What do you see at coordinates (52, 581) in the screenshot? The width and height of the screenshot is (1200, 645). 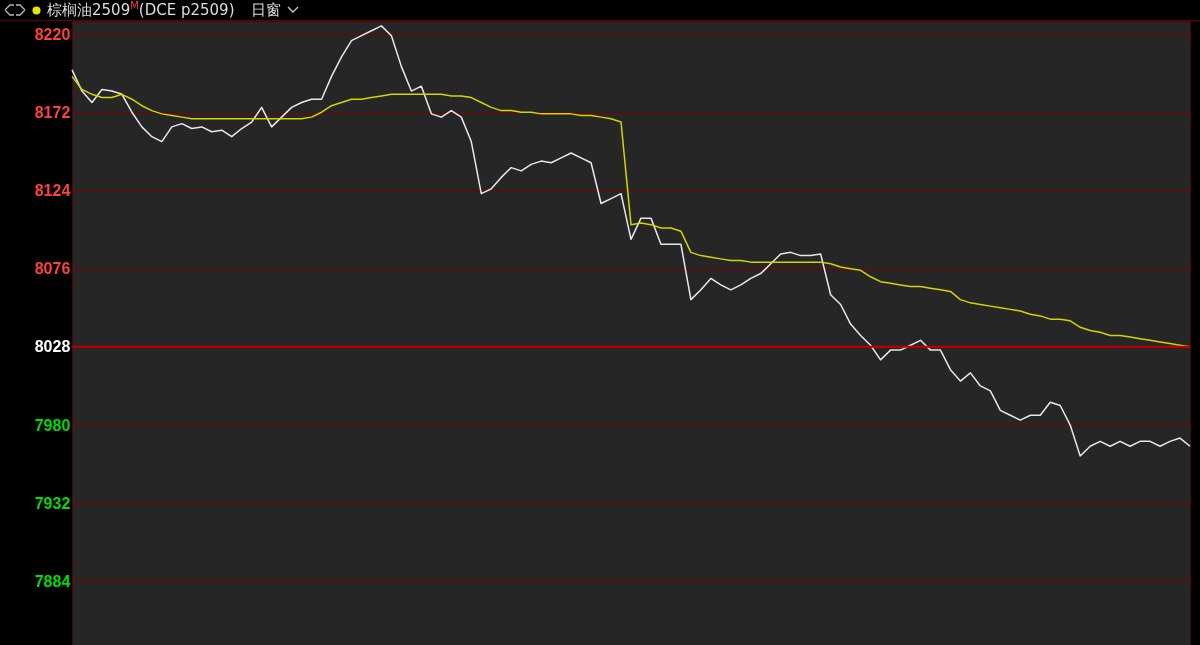 I see `y-tick-label: 7884` at bounding box center [52, 581].